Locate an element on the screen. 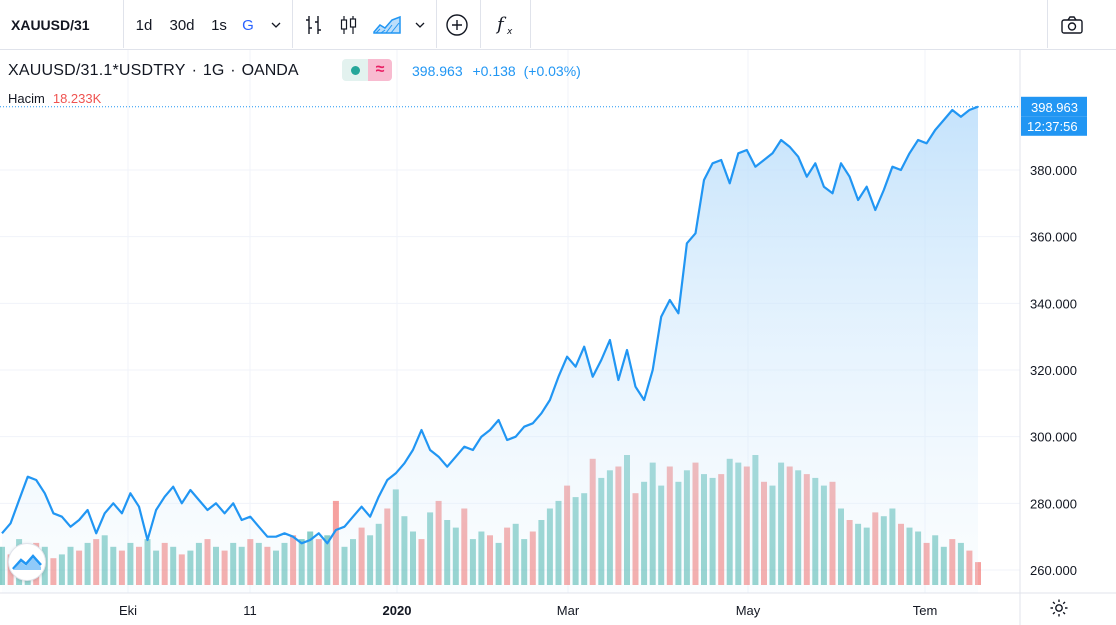  interval-1d-button: 1d is located at coordinates (144, 25).